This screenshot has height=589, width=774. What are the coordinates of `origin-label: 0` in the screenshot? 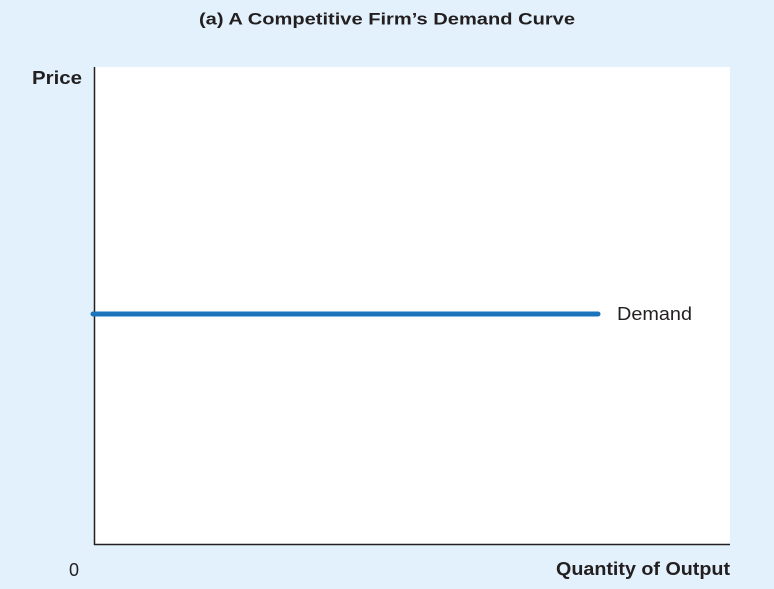 It's located at (74, 570).